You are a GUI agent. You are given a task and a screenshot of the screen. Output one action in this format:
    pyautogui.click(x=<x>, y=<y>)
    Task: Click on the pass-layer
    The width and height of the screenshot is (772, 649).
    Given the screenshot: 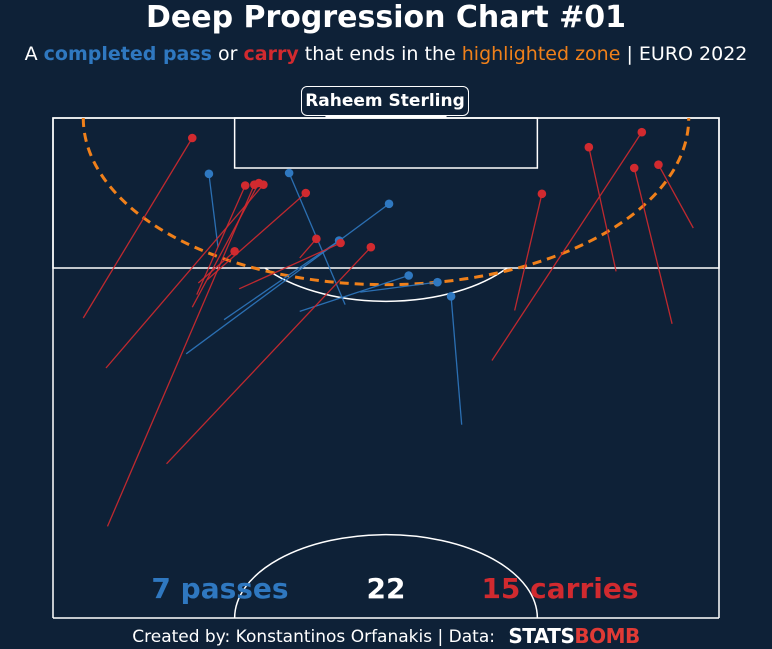 What is the action you would take?
    pyautogui.click(x=324, y=296)
    